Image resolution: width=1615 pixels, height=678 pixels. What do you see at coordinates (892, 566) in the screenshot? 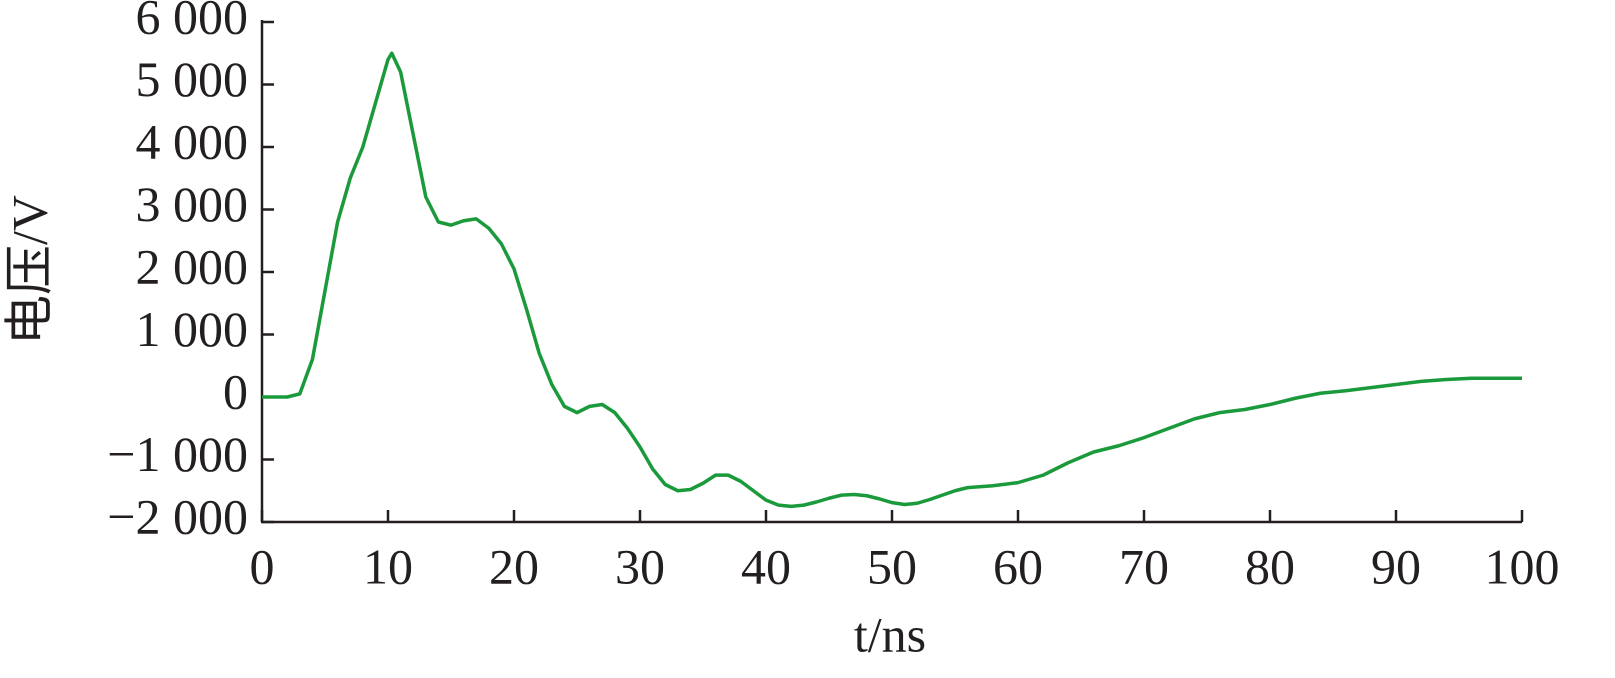
I see `x-tick-label: 50` at bounding box center [892, 566].